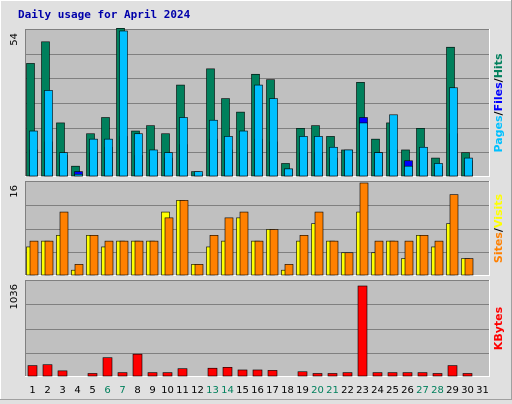 The height and width of the screenshot is (404, 512). I want to click on x-tick-label: 20, so click(317, 390).